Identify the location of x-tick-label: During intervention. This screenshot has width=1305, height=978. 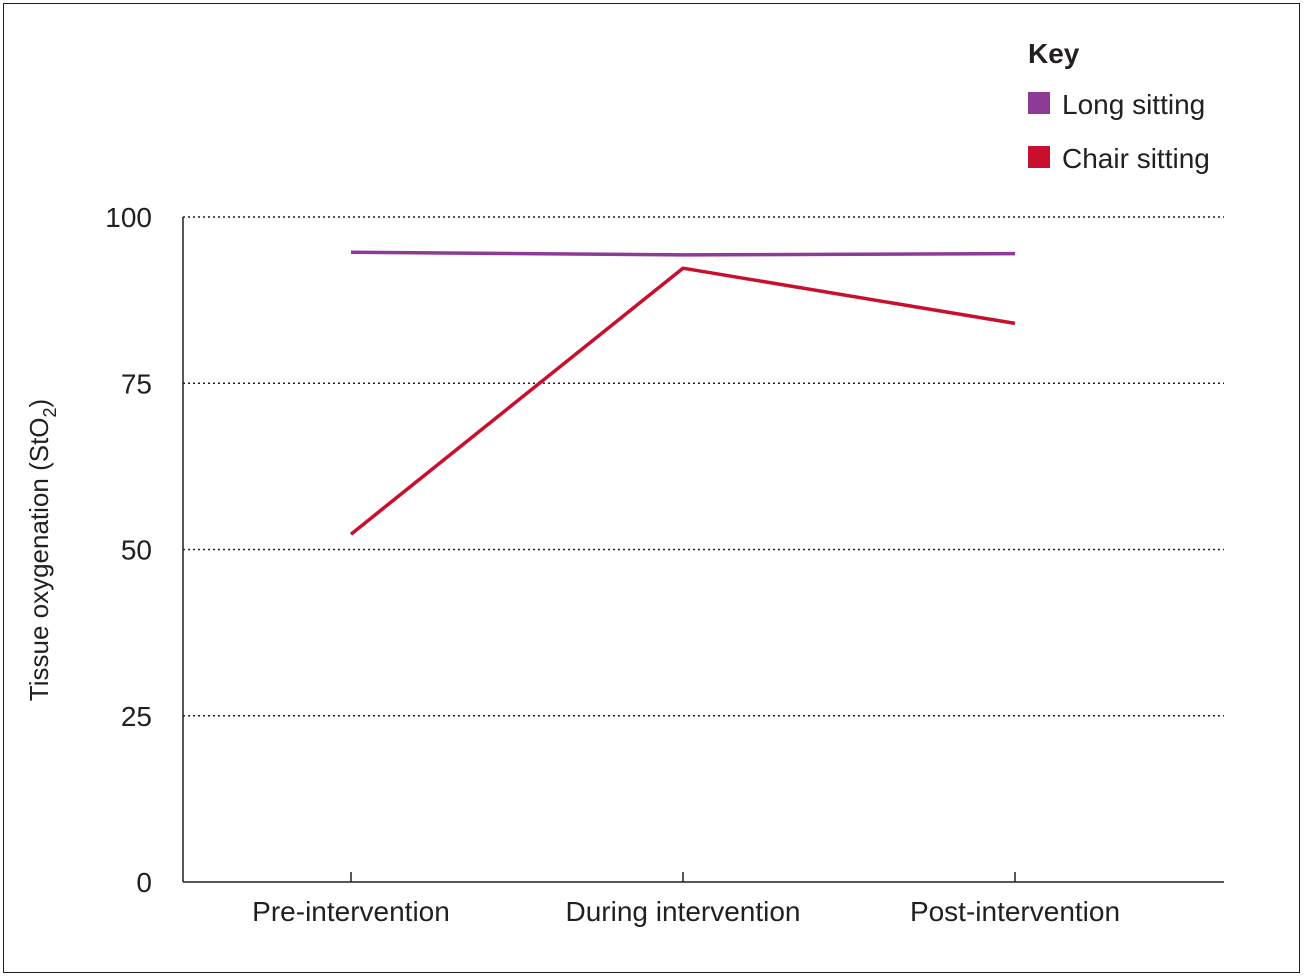
(682, 911).